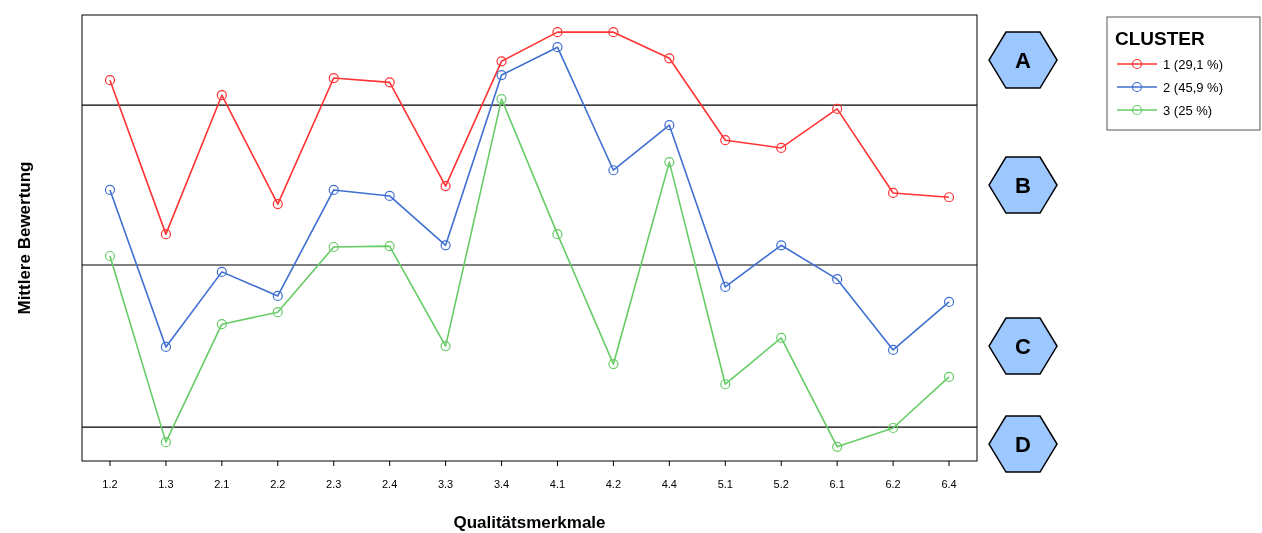 The height and width of the screenshot is (533, 1262). What do you see at coordinates (1193, 87) in the screenshot?
I see `legend-label: 2 (45,9 %)` at bounding box center [1193, 87].